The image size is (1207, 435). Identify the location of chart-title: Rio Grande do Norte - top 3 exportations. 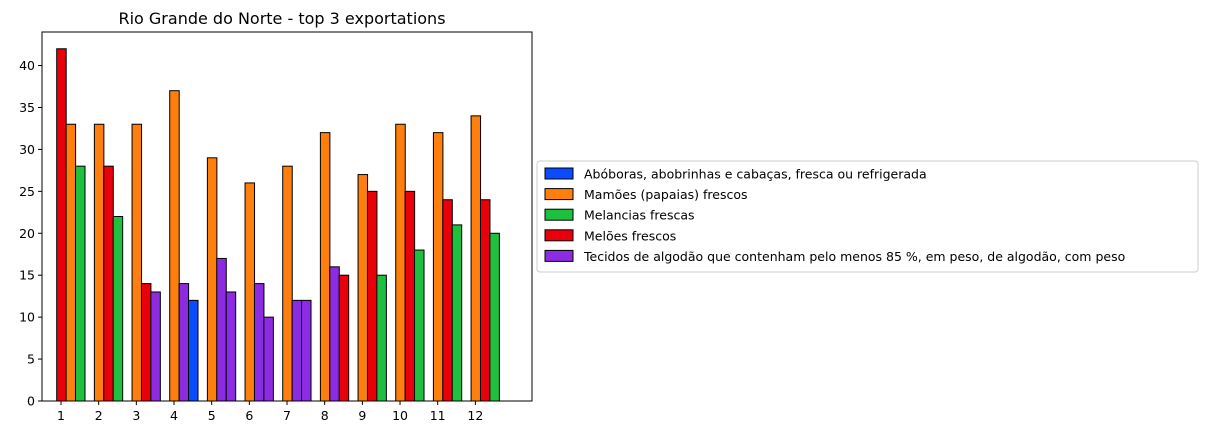
(281, 18).